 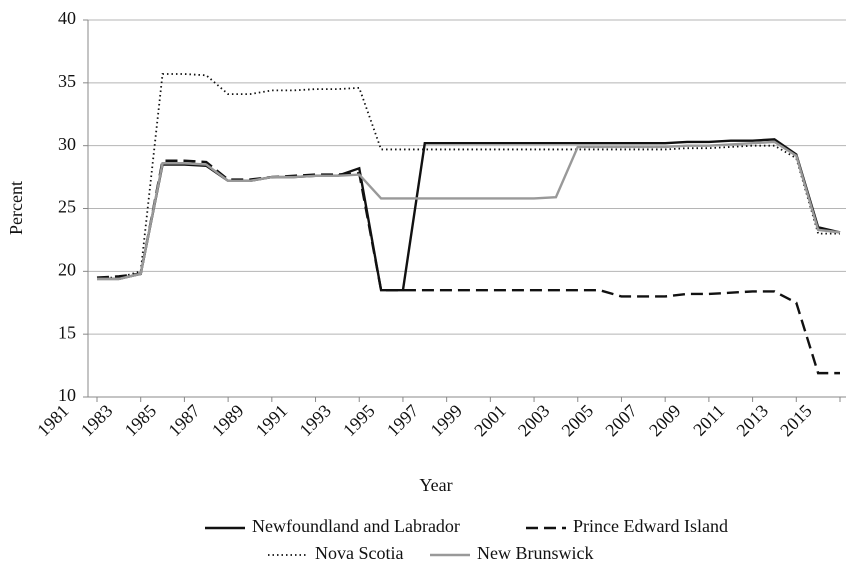 I want to click on x-tick-label: 2001, so click(x=490, y=421).